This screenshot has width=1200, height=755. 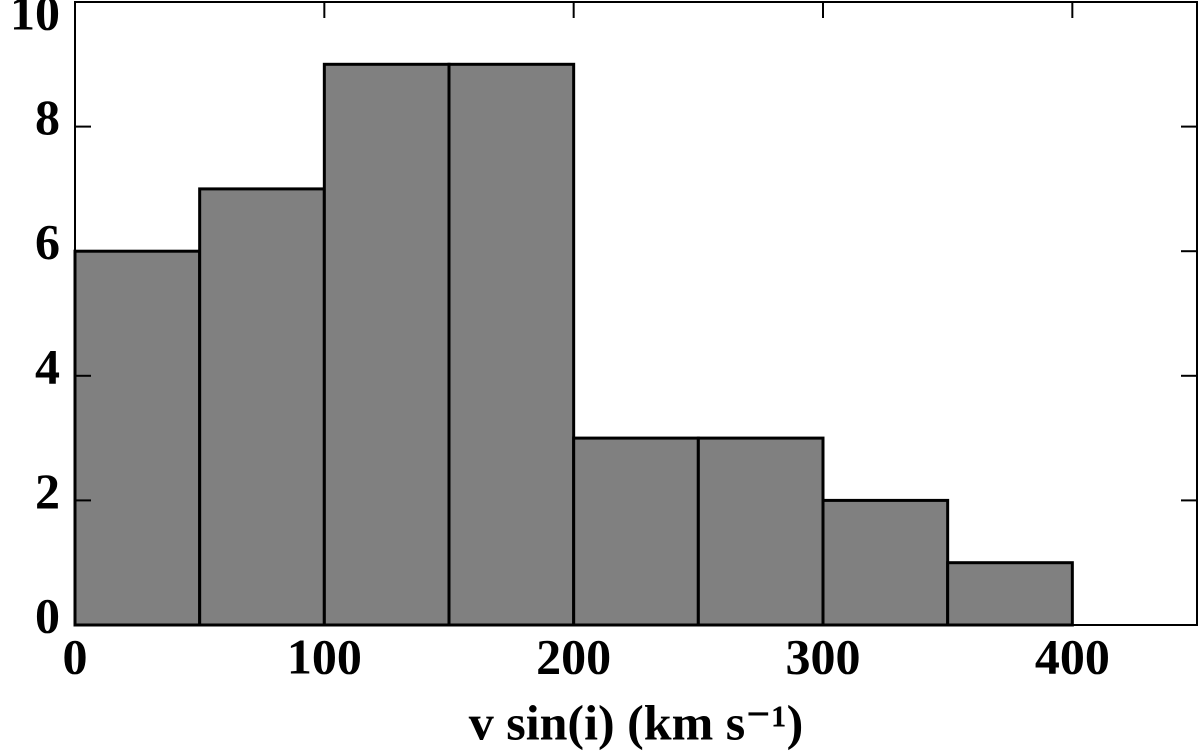 What do you see at coordinates (47, 615) in the screenshot?
I see `y-tick-label: 0` at bounding box center [47, 615].